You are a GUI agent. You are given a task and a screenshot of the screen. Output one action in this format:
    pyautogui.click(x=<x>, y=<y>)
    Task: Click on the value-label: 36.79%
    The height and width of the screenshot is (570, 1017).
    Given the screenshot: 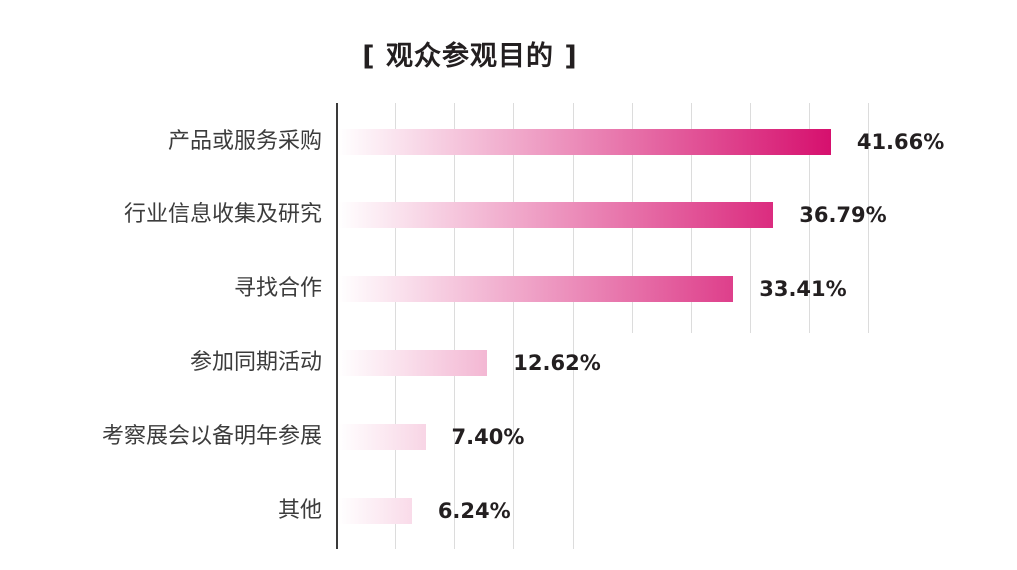 What is the action you would take?
    pyautogui.click(x=843, y=215)
    